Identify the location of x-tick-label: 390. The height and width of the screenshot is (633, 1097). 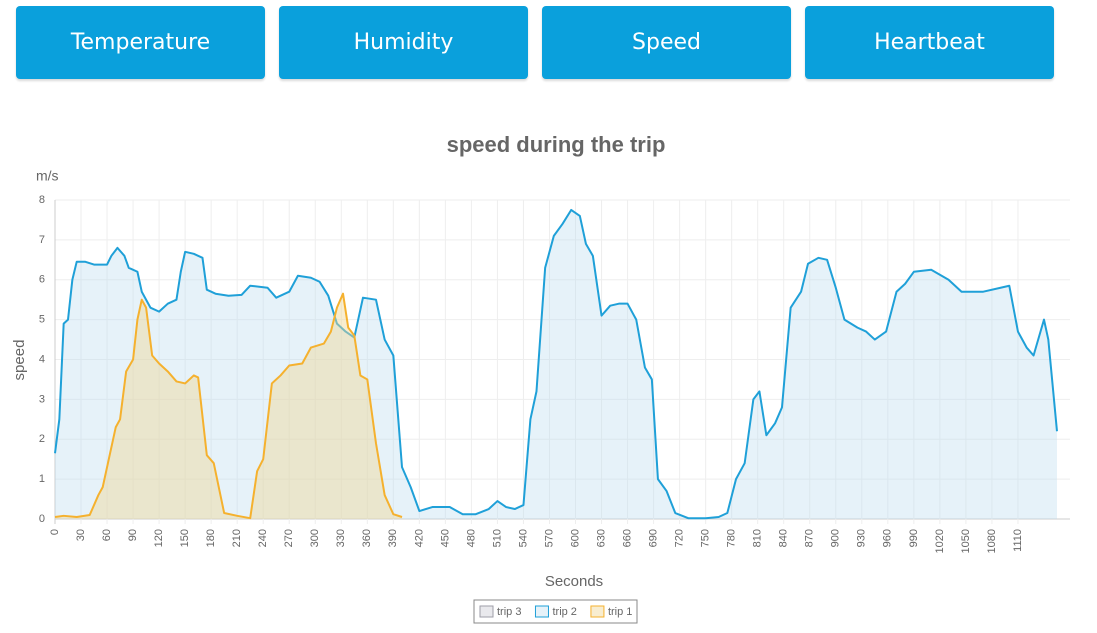
(393, 538).